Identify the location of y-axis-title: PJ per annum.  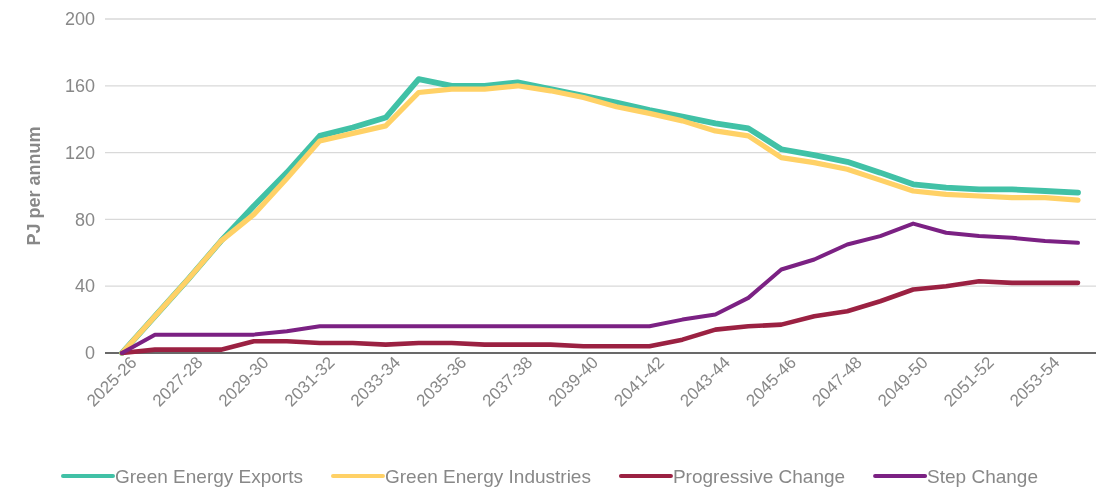
(34, 186).